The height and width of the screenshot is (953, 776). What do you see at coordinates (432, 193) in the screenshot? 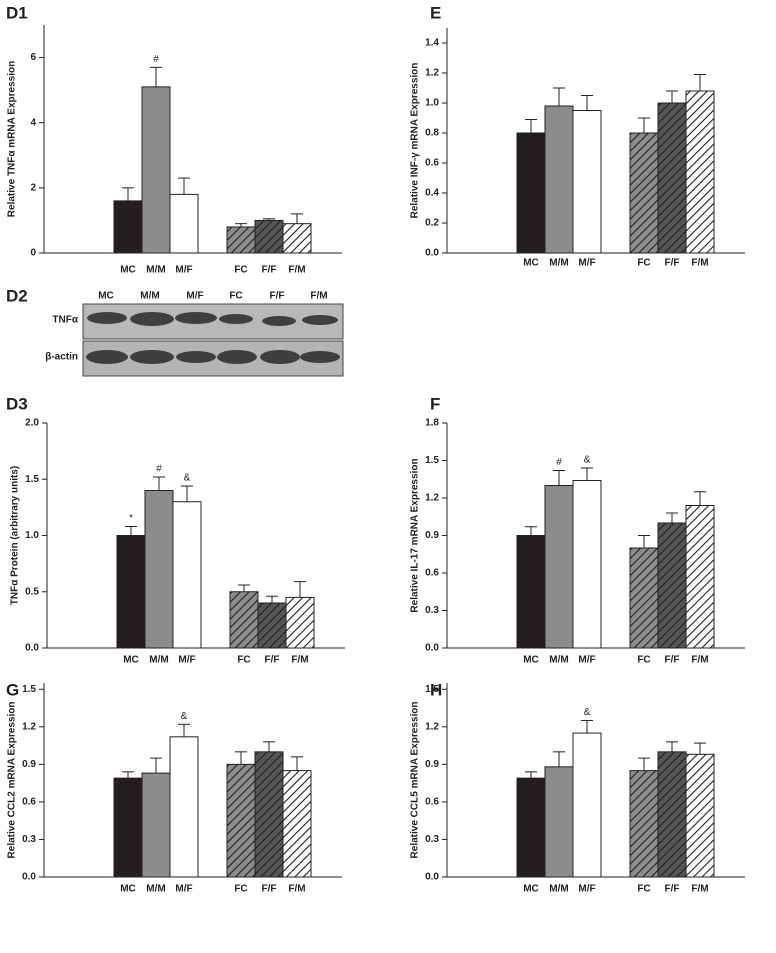
I see `y-tick-label: 0.4` at bounding box center [432, 193].